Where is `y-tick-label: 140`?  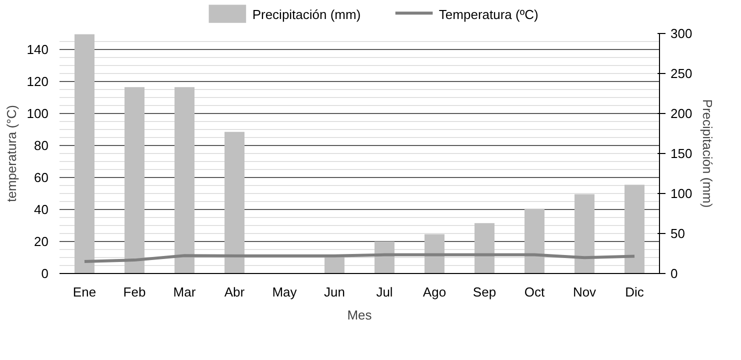 y-tick-label: 140 is located at coordinates (37, 49).